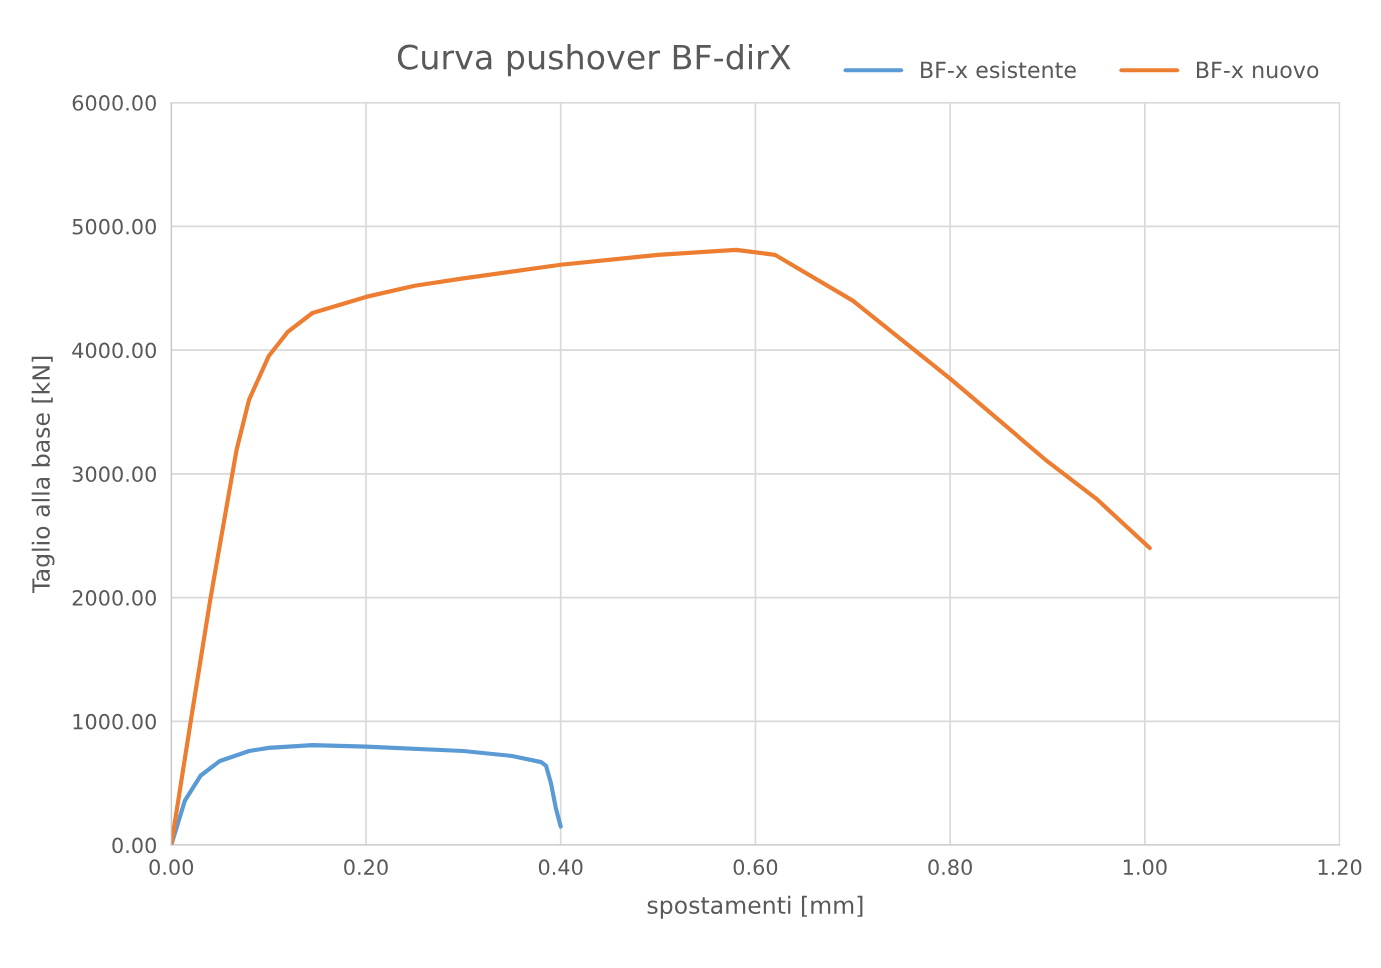  I want to click on y-tick-label: 5000.00, so click(114, 226).